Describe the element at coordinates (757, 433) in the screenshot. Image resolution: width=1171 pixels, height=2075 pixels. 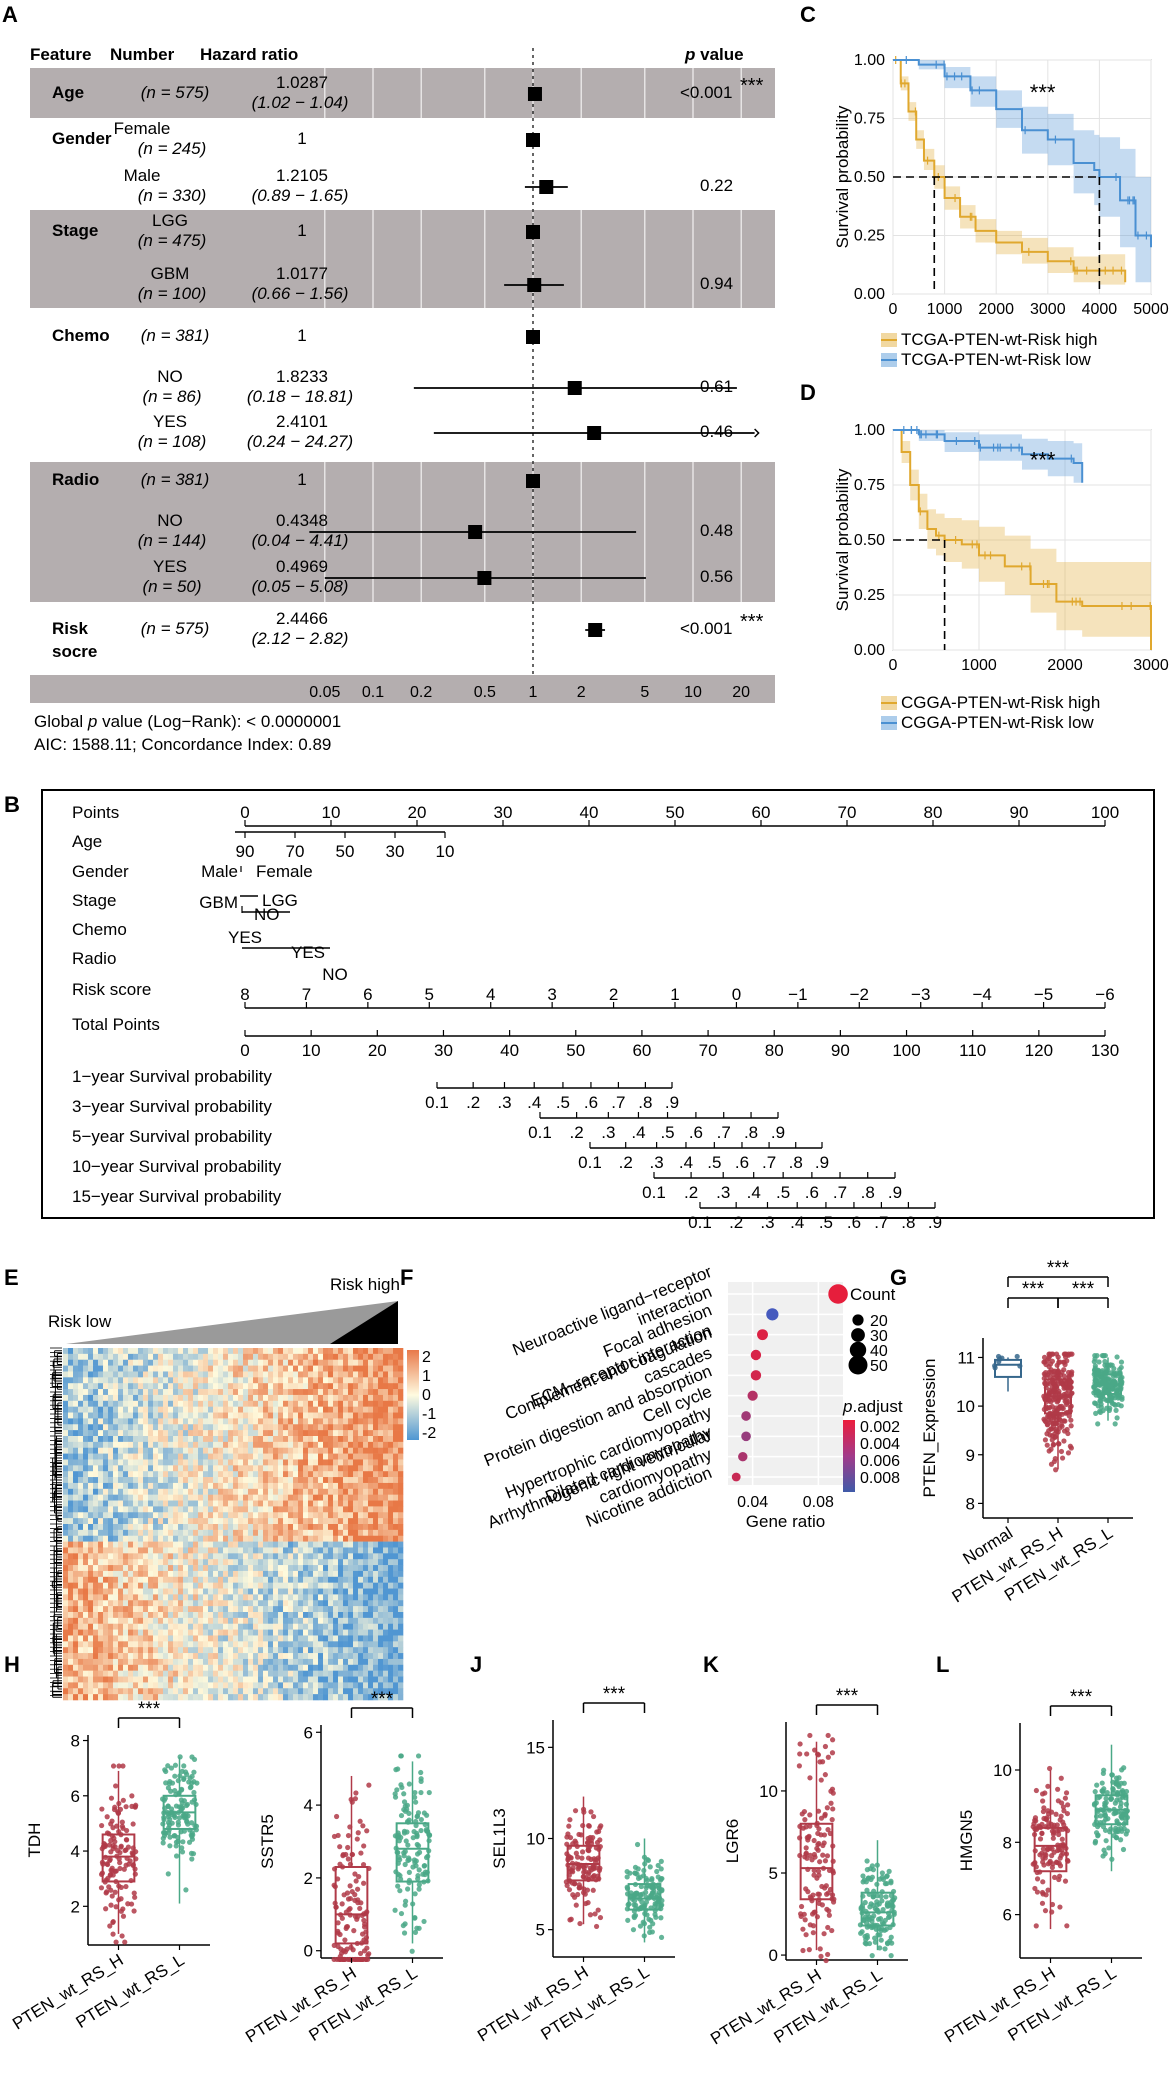
I see `forest-arrow` at that location.